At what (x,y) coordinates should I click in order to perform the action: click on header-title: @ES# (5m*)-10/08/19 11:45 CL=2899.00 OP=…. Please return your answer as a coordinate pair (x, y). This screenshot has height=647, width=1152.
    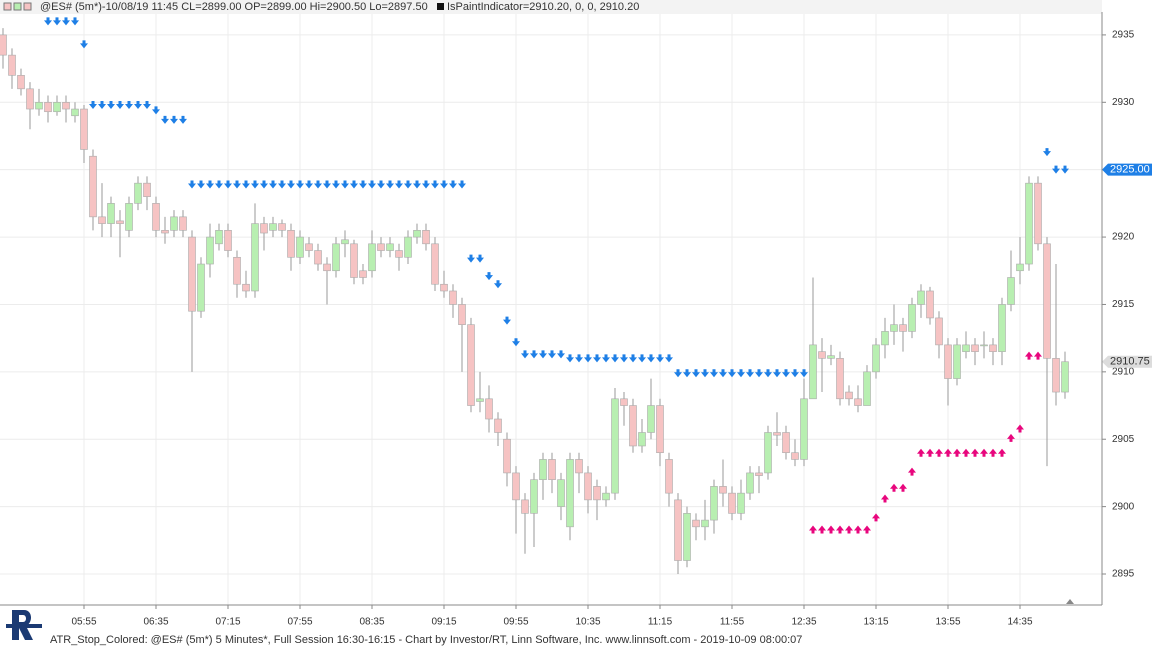
    Looking at the image, I should click on (234, 7).